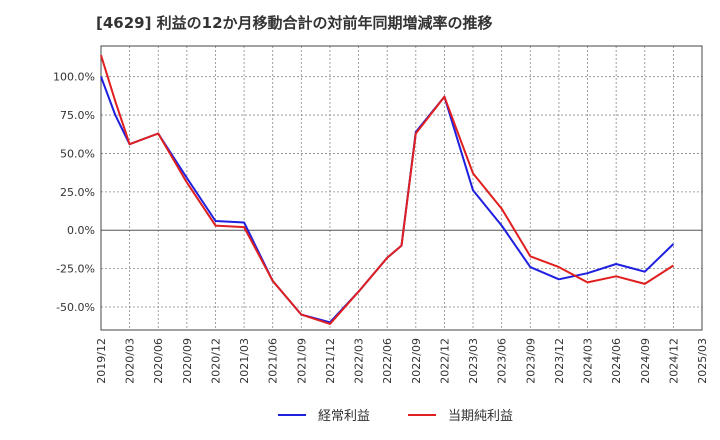 This screenshot has width=720, height=440. I want to click on x-tick-label: 2021/09, so click(301, 361).